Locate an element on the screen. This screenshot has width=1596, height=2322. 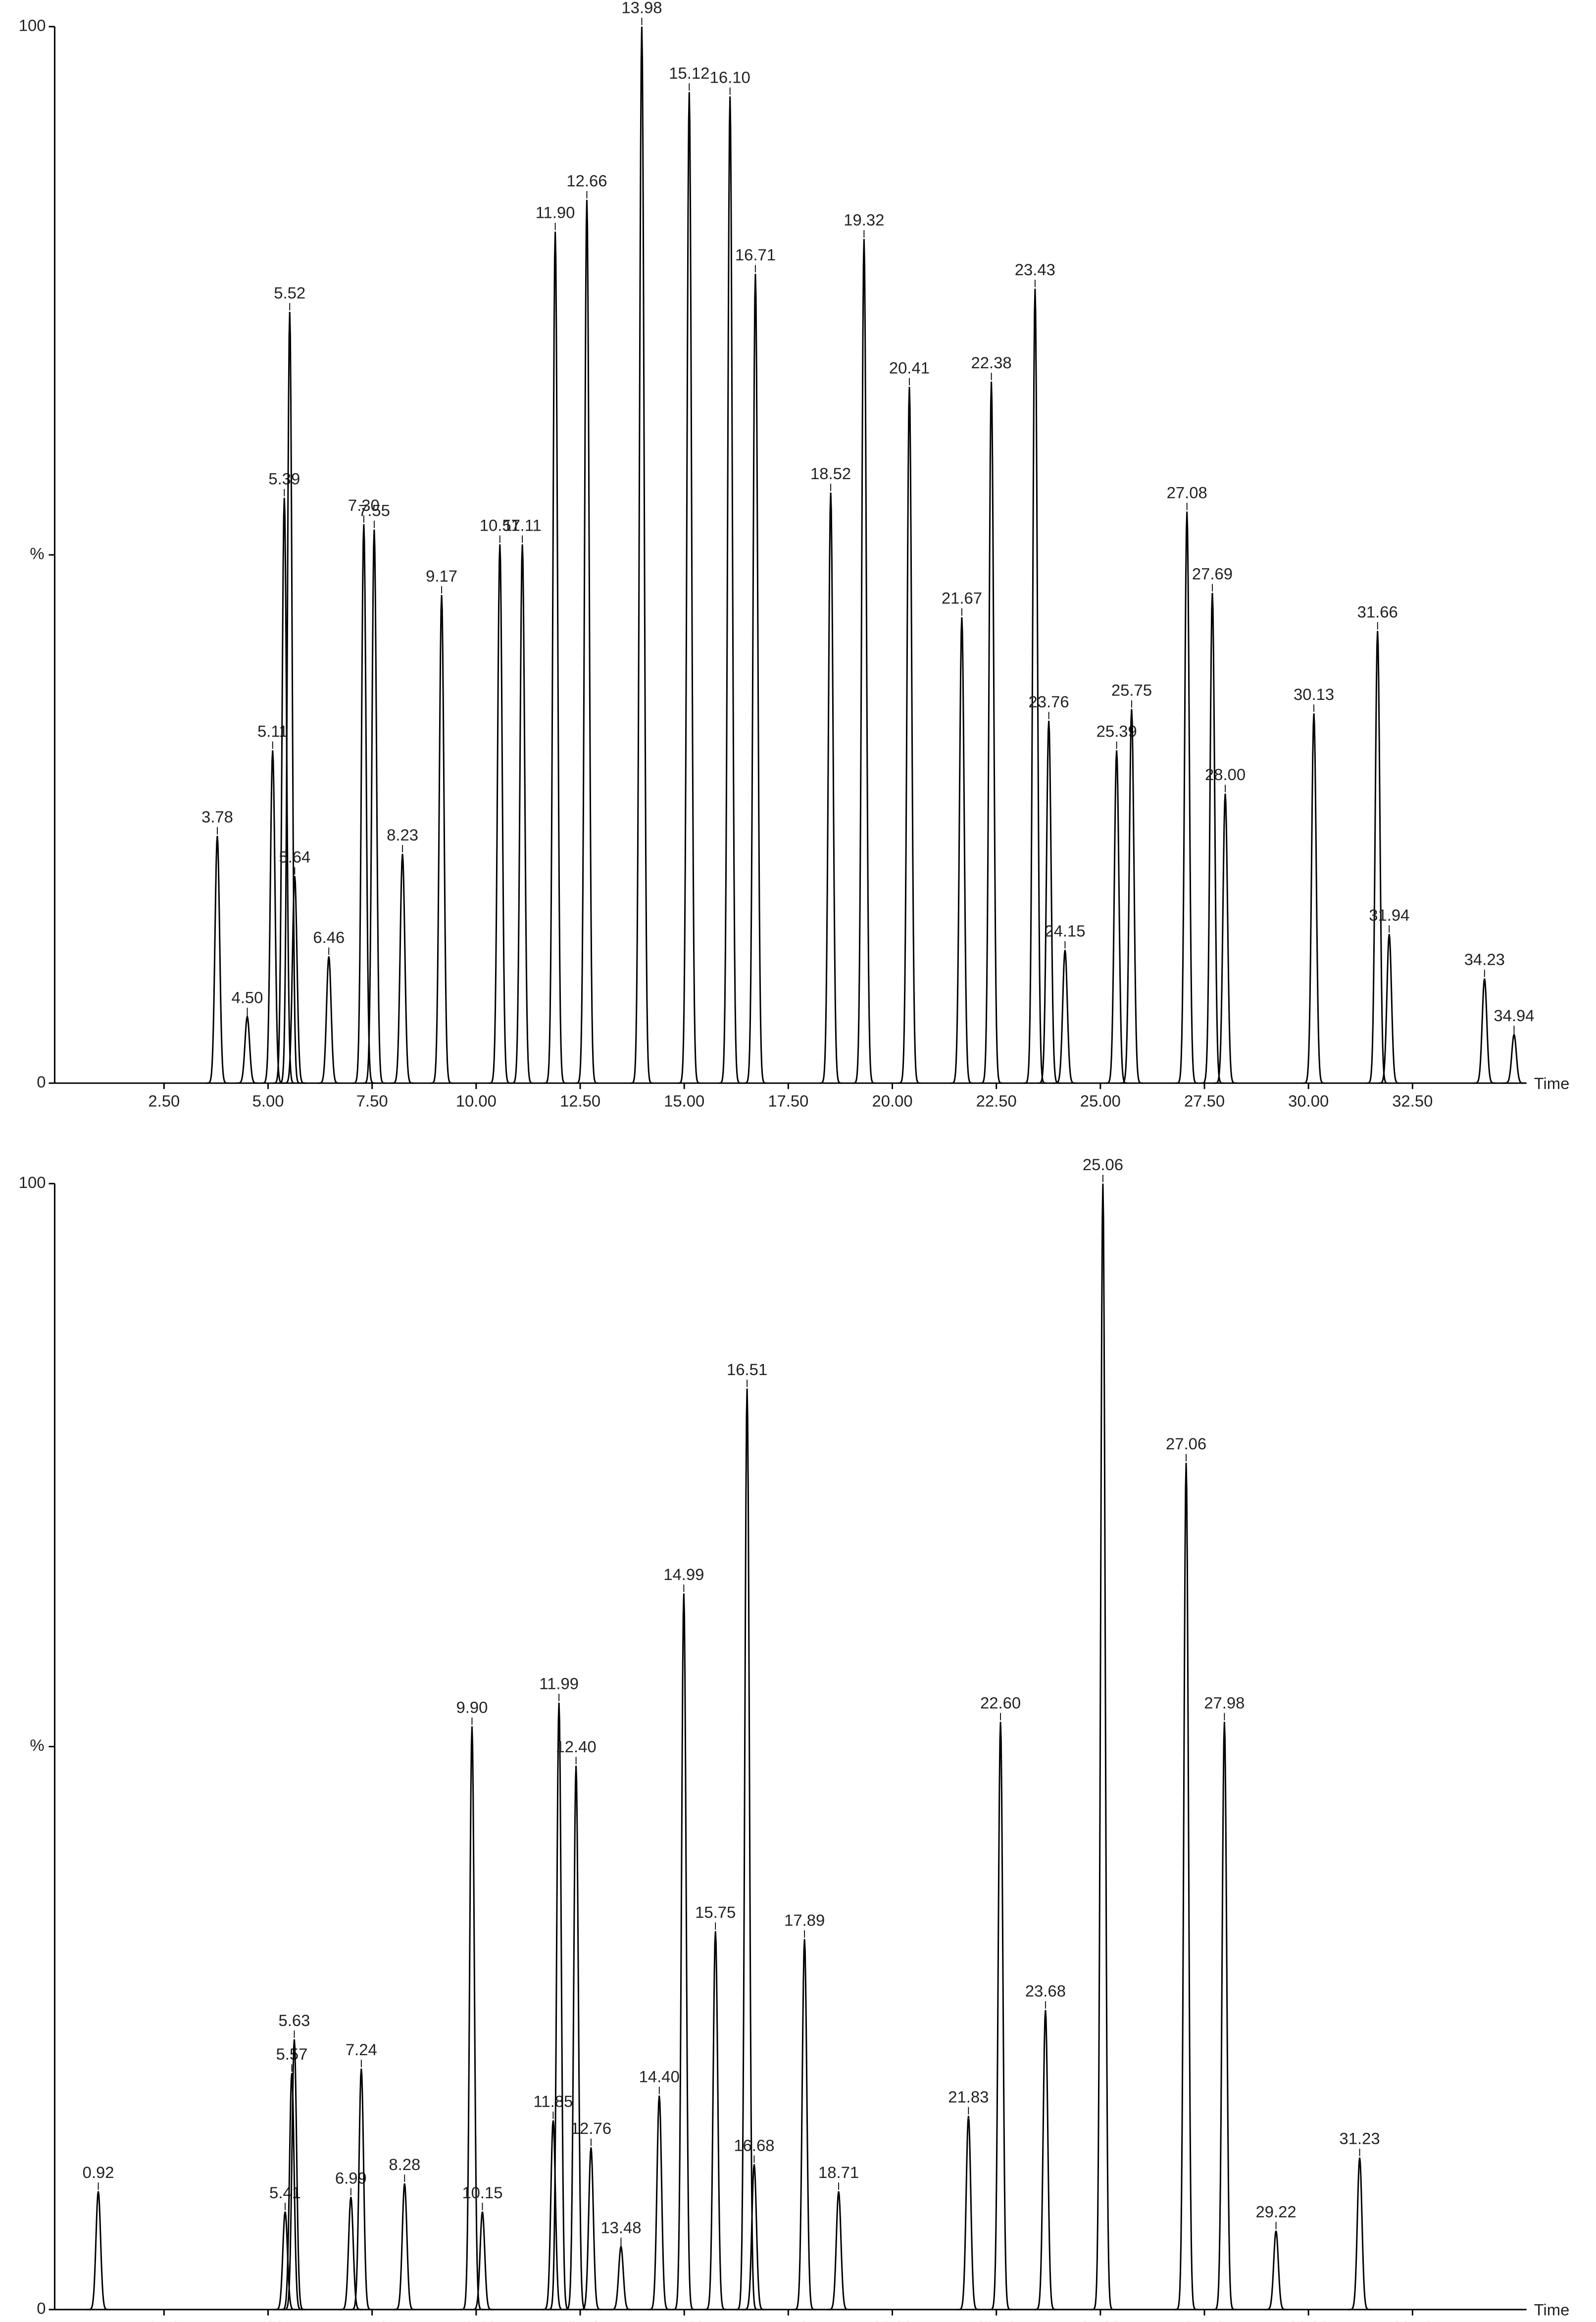
x-tick-label: 15.00 is located at coordinates (684, 2320).